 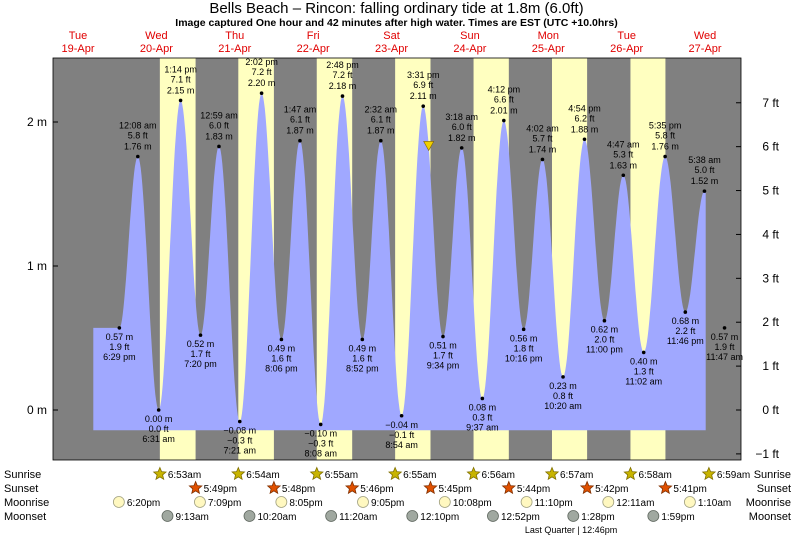 I want to click on legend-event-time: 8:05pm, so click(x=305, y=503).